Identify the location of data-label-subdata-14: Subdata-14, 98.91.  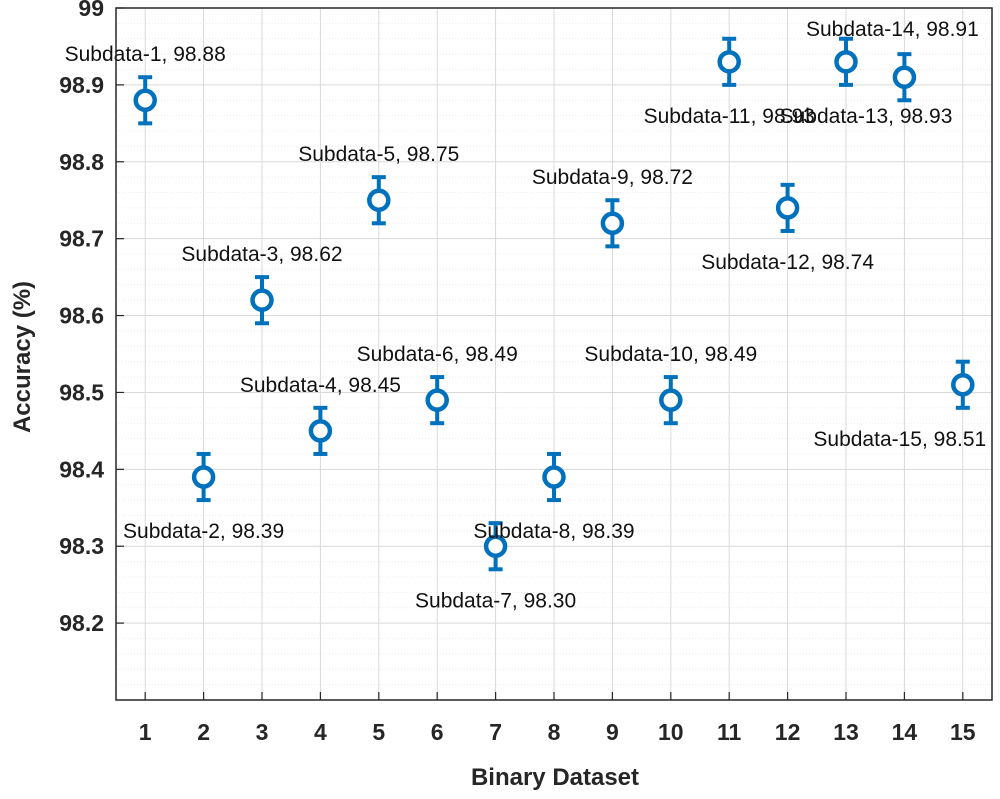
(892, 29).